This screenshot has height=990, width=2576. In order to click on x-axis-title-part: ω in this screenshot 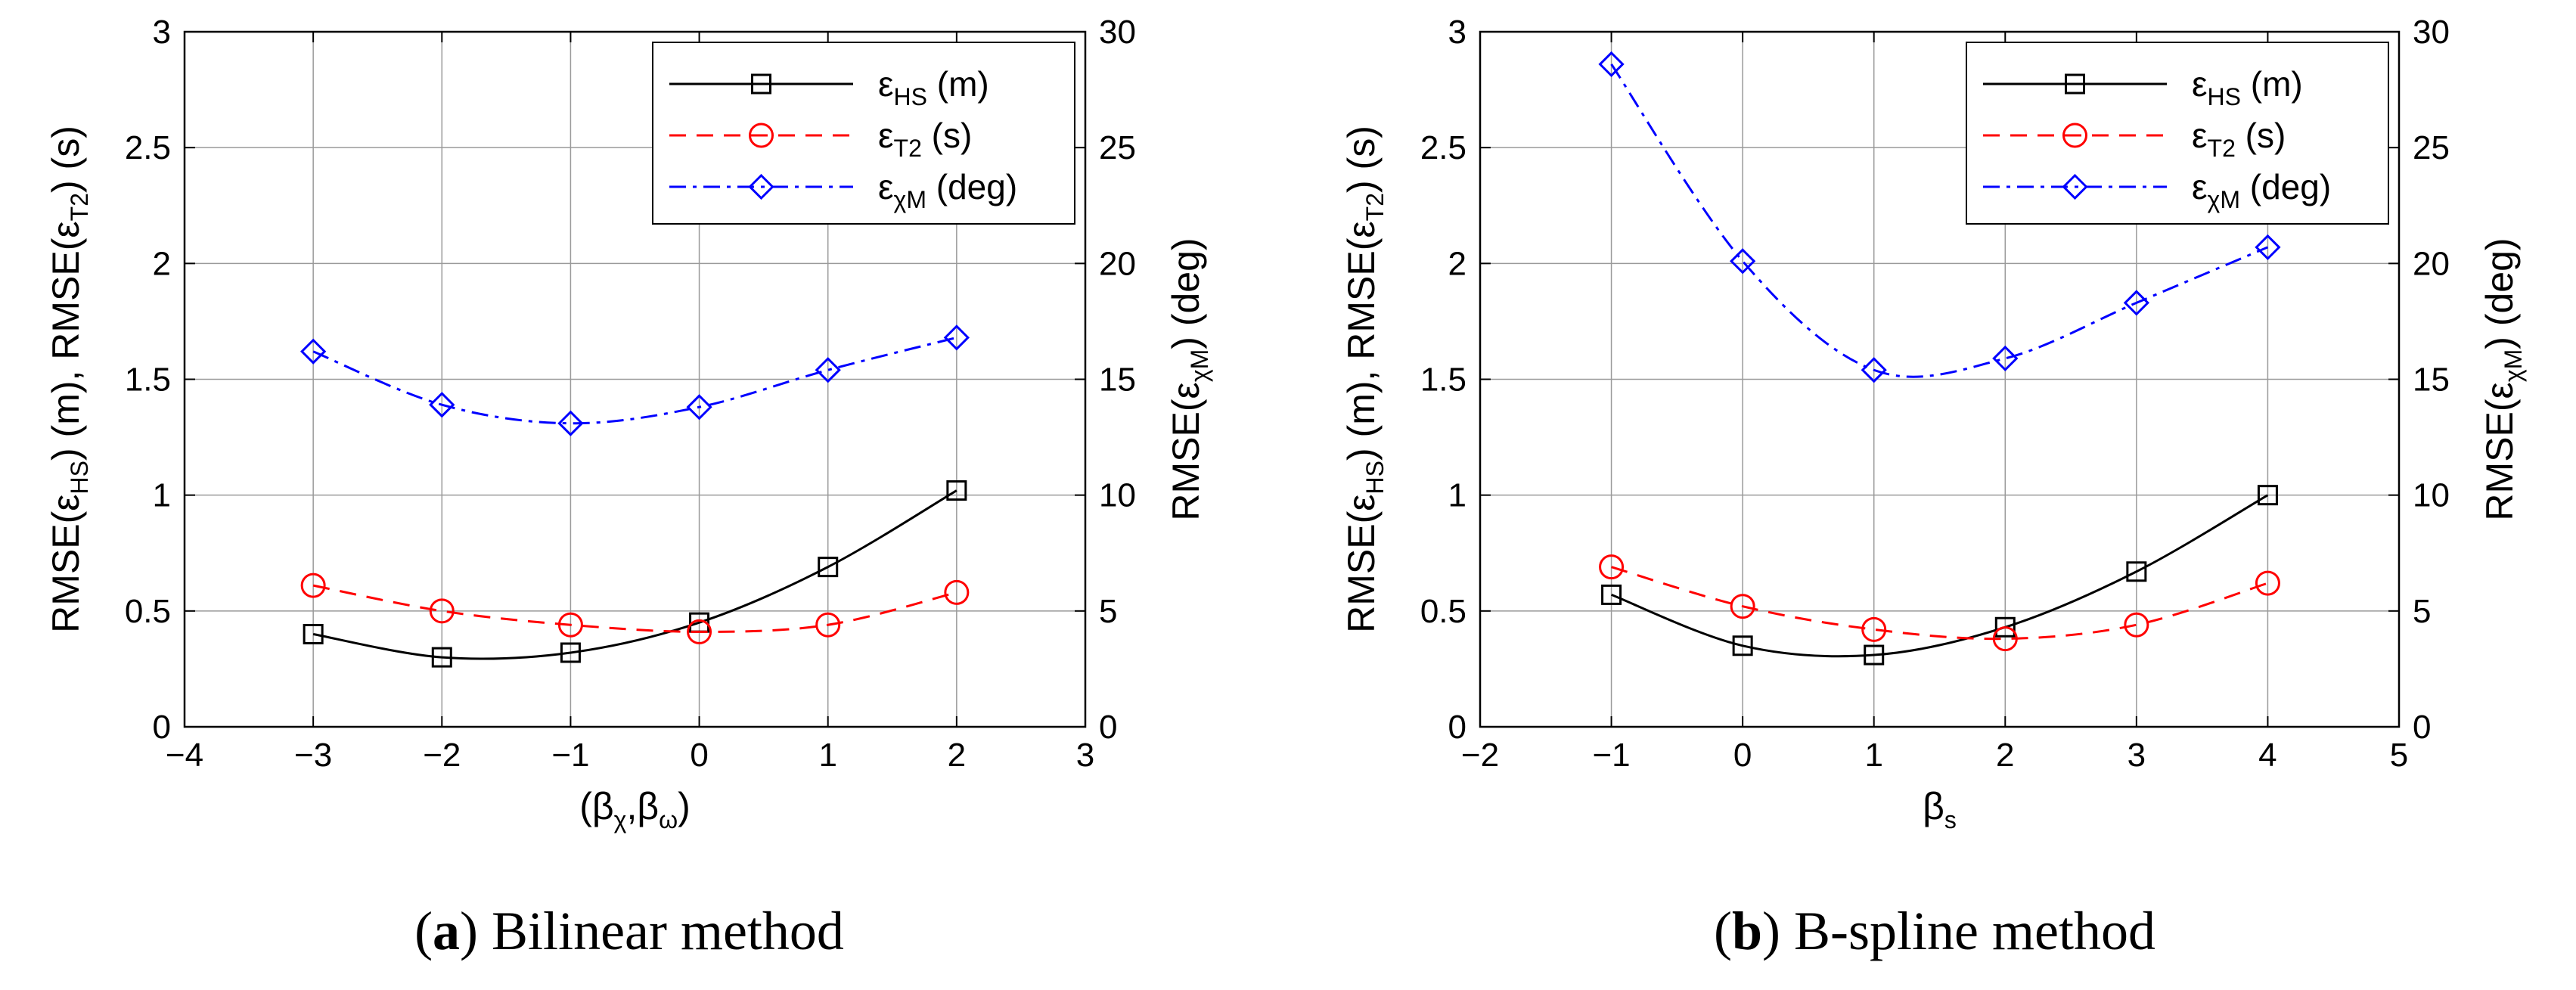, I will do `click(668, 819)`.